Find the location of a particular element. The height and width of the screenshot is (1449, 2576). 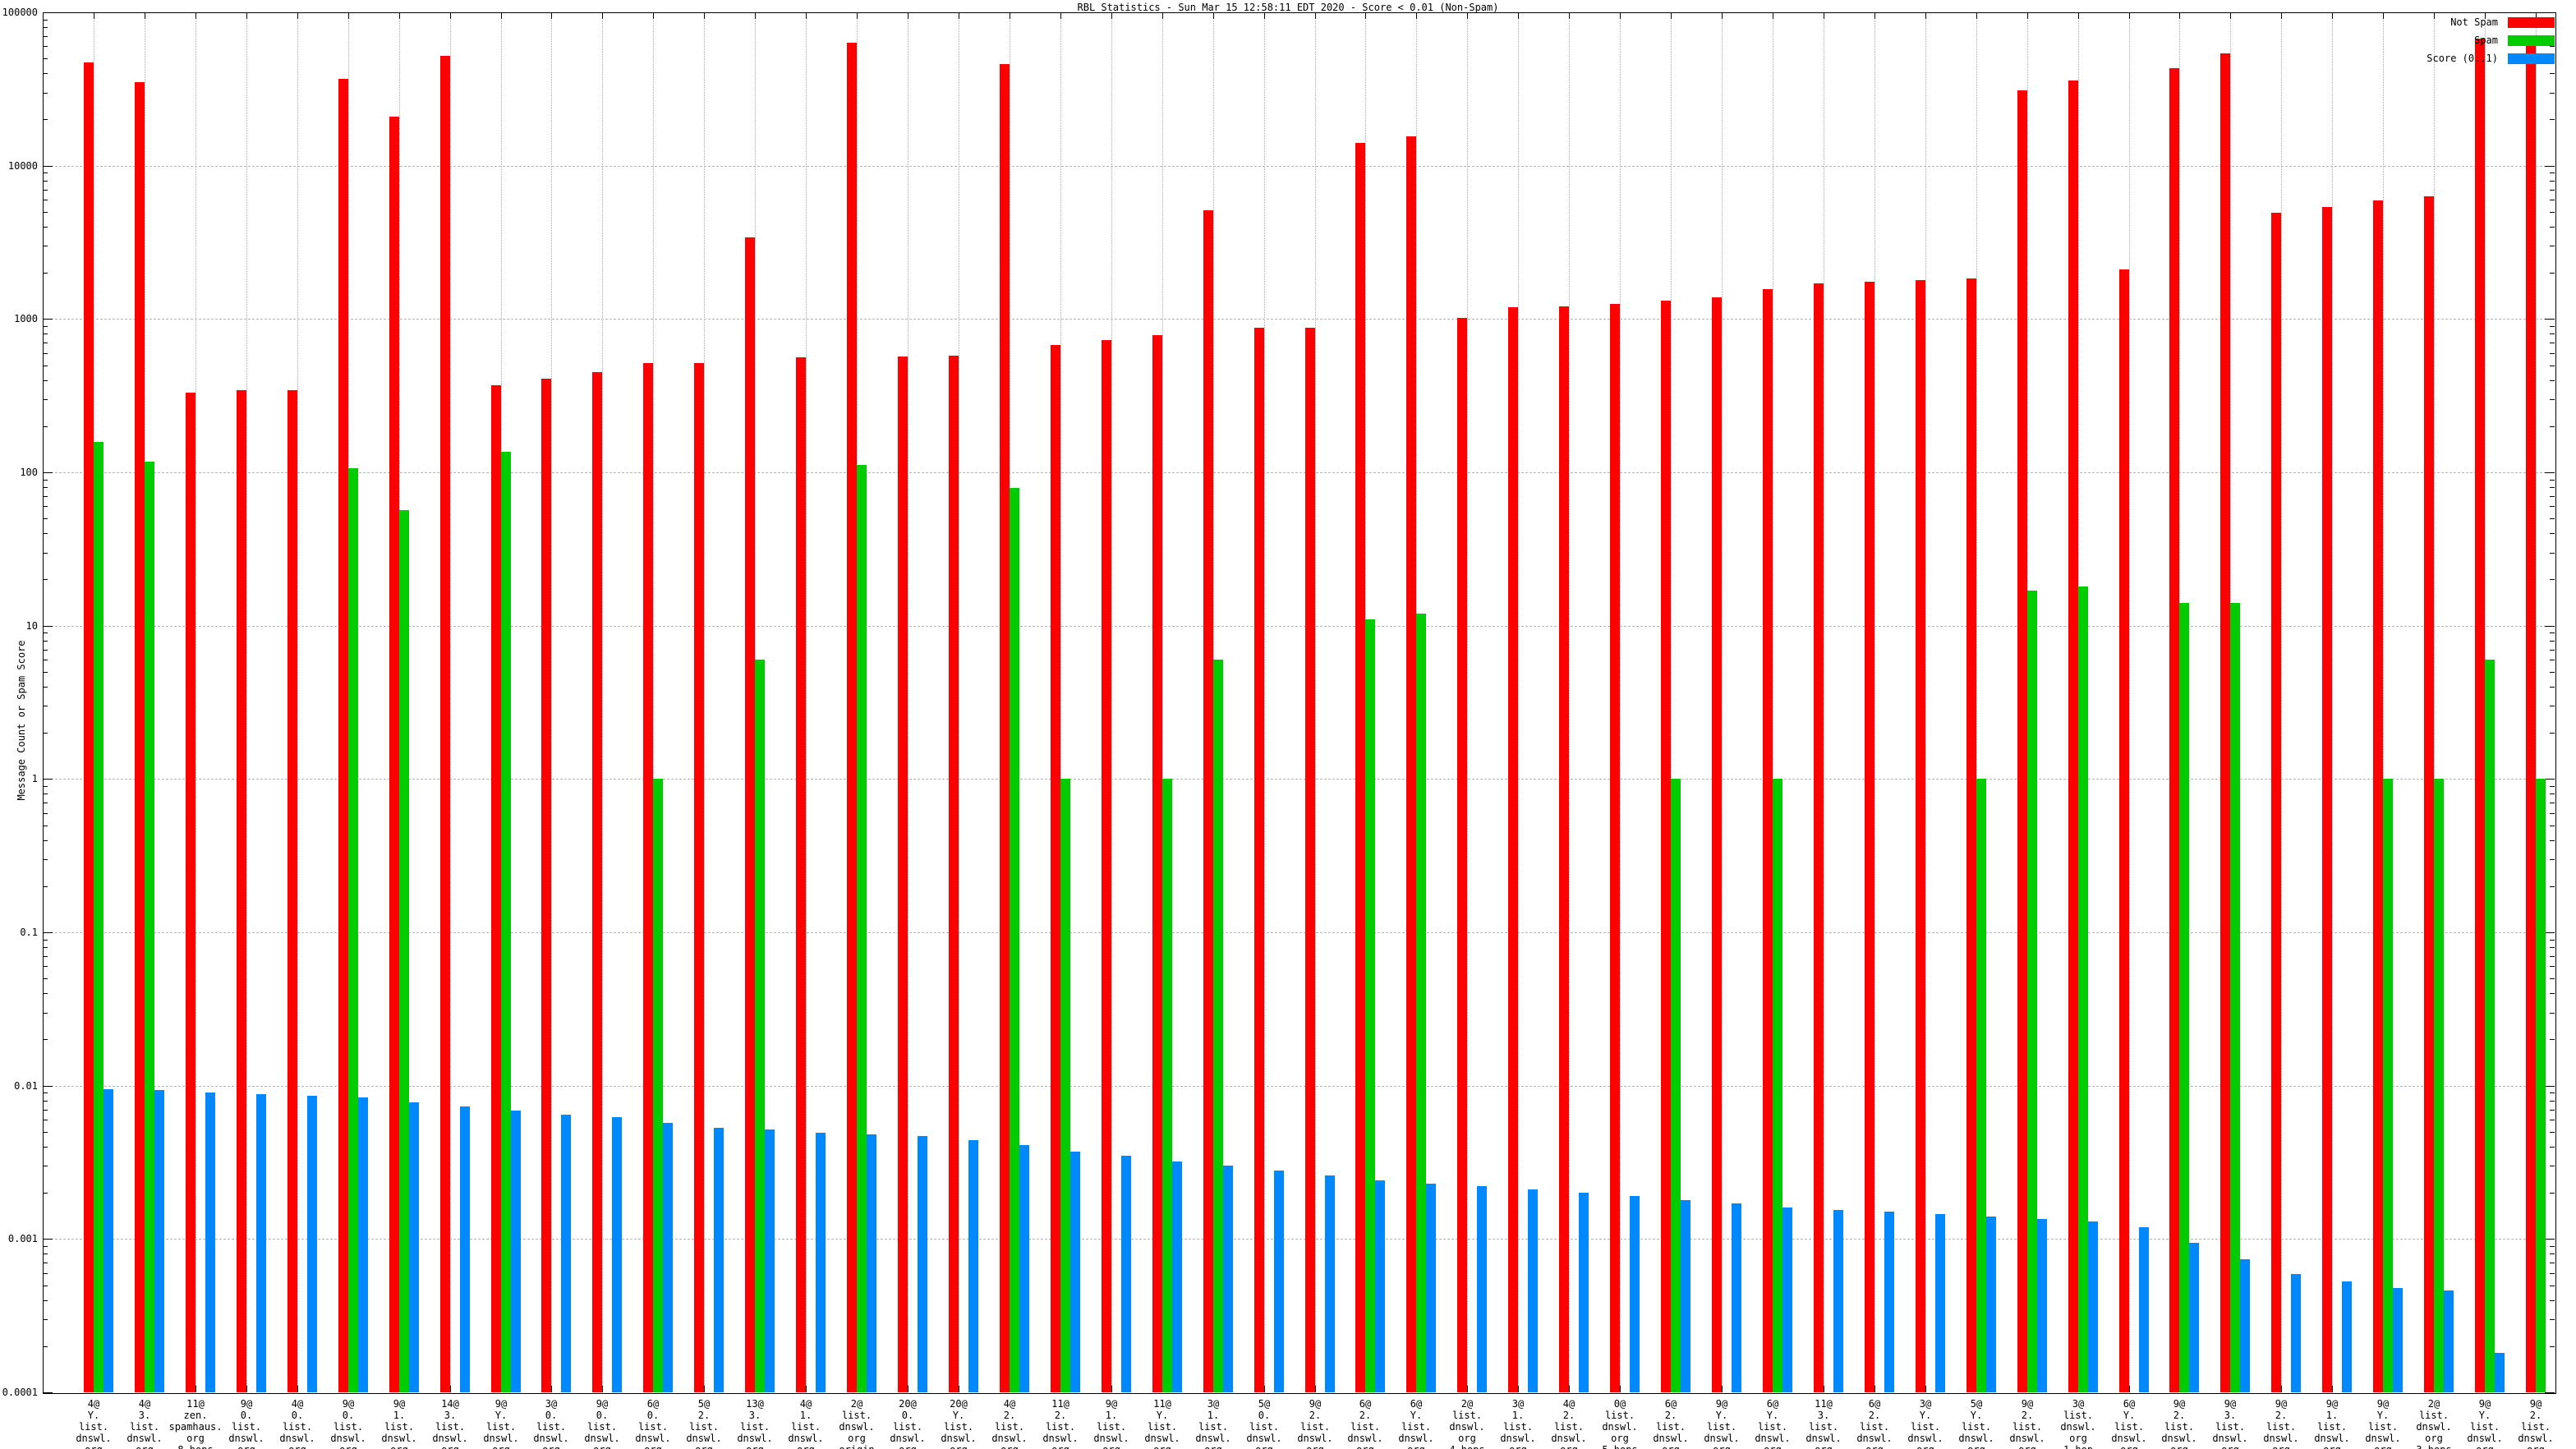

x-tick-label-line: 3. is located at coordinates (451, 1415).